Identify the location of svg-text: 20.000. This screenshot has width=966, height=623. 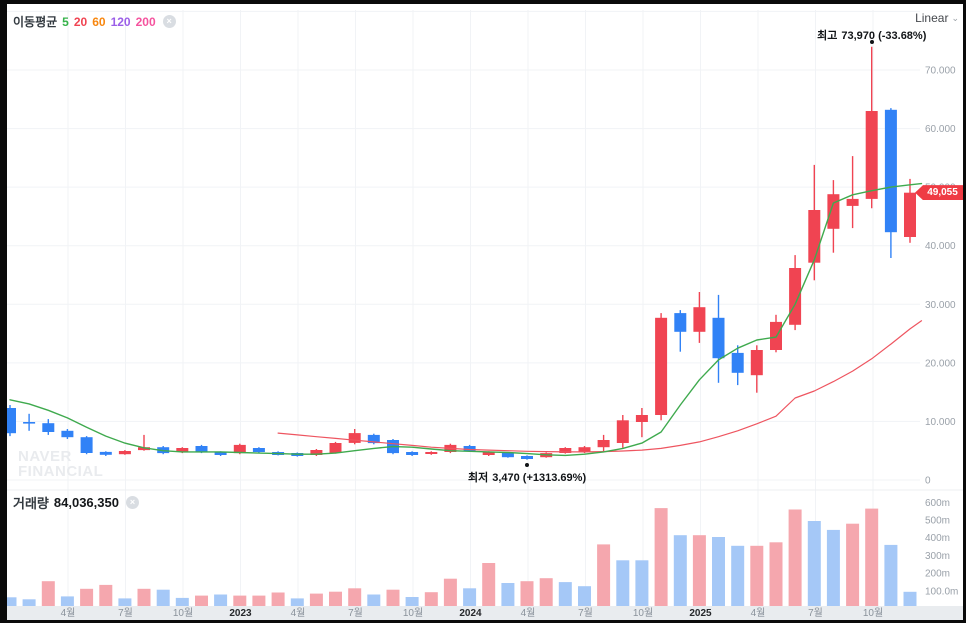
(940, 363).